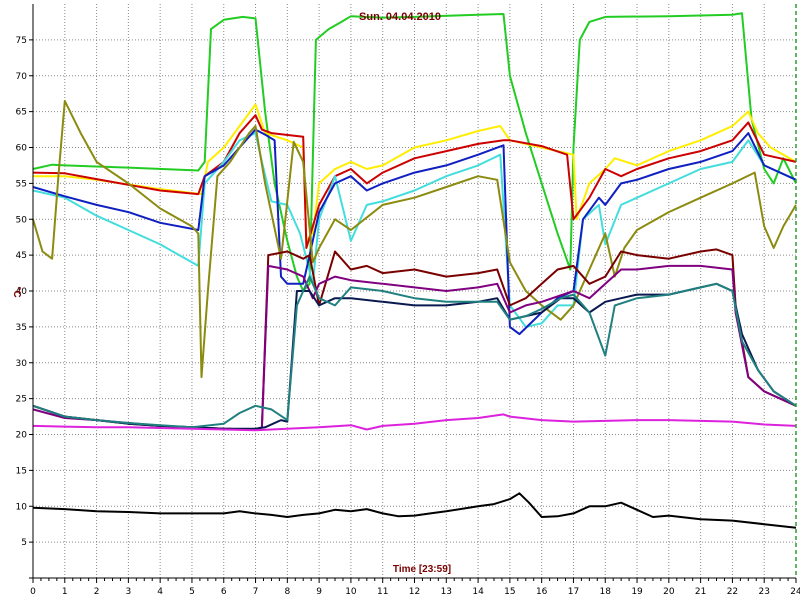 The width and height of the screenshot is (800, 600). I want to click on y-tick-label: 50, so click(22, 220).